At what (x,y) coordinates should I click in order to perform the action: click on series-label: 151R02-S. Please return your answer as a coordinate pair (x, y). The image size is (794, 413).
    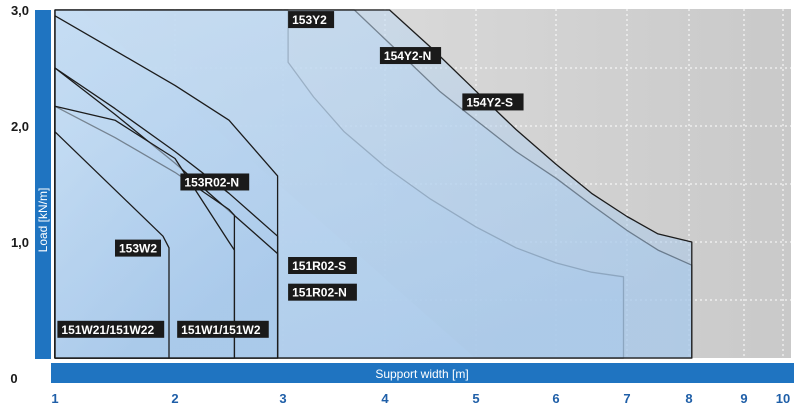
    Looking at the image, I should click on (322, 265).